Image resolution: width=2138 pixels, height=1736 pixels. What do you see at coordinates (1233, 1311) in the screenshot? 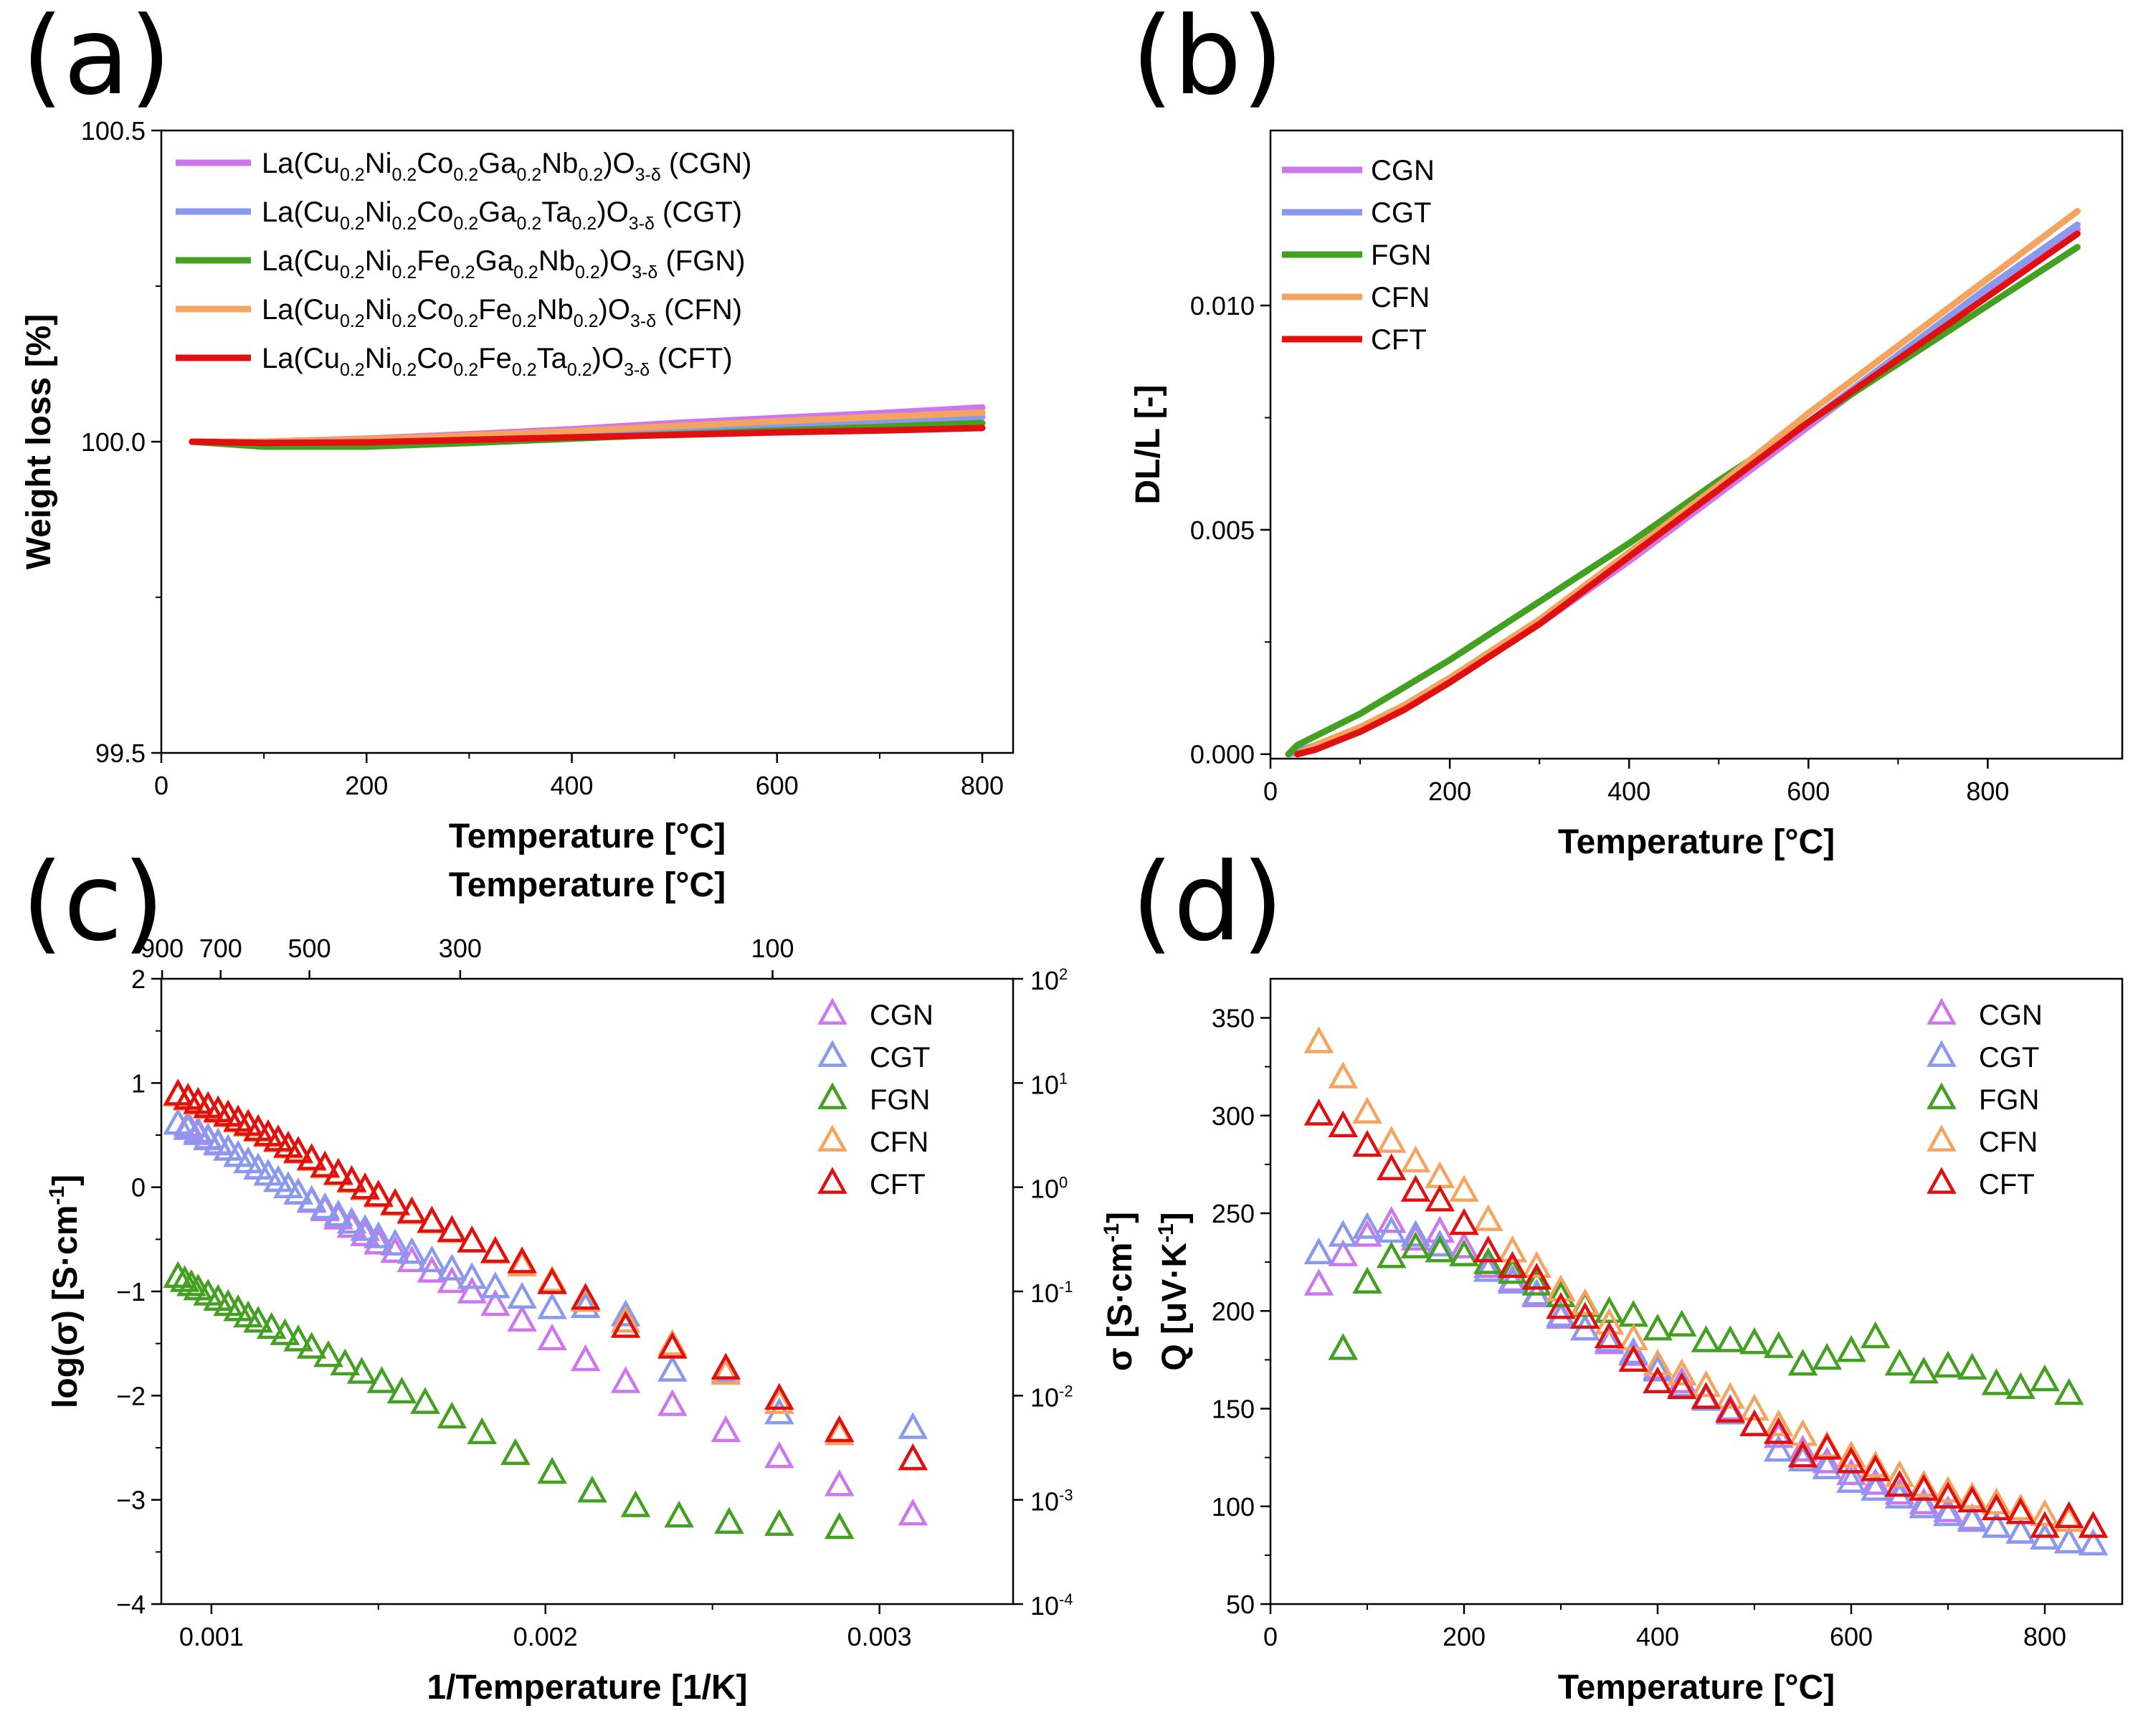
I see `y-tick-label: 200` at bounding box center [1233, 1311].